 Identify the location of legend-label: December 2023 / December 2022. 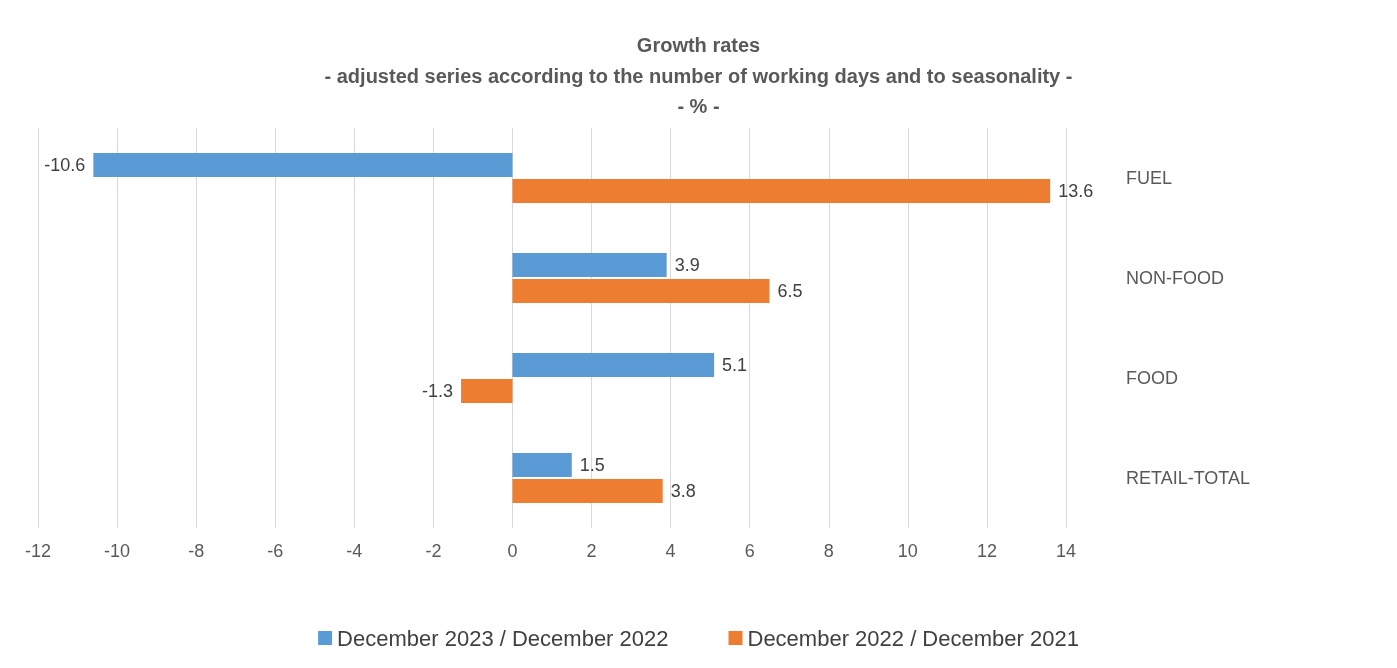
(503, 638).